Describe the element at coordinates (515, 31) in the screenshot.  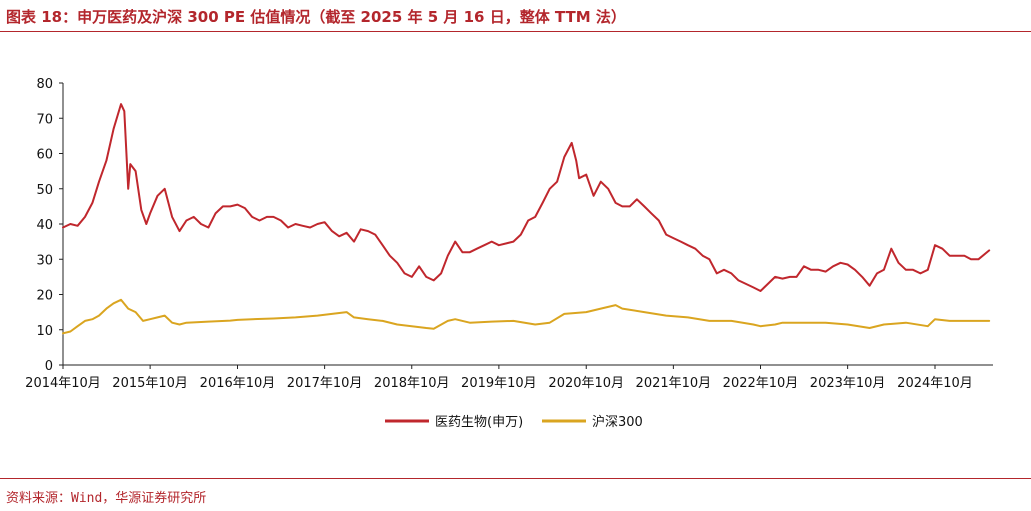
I see `title-rule` at that location.